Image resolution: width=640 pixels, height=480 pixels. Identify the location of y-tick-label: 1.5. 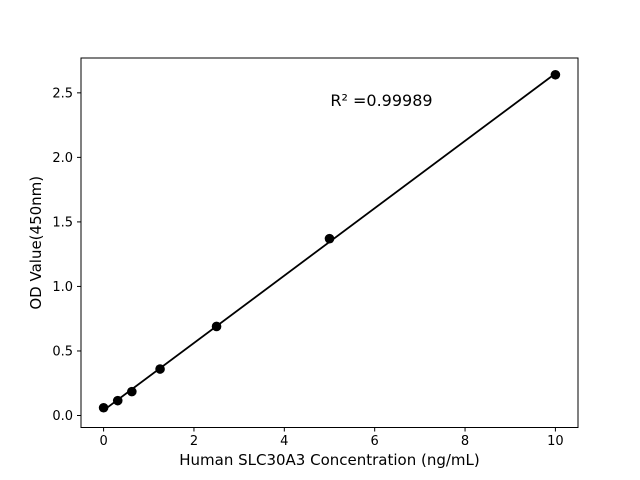
(62, 222).